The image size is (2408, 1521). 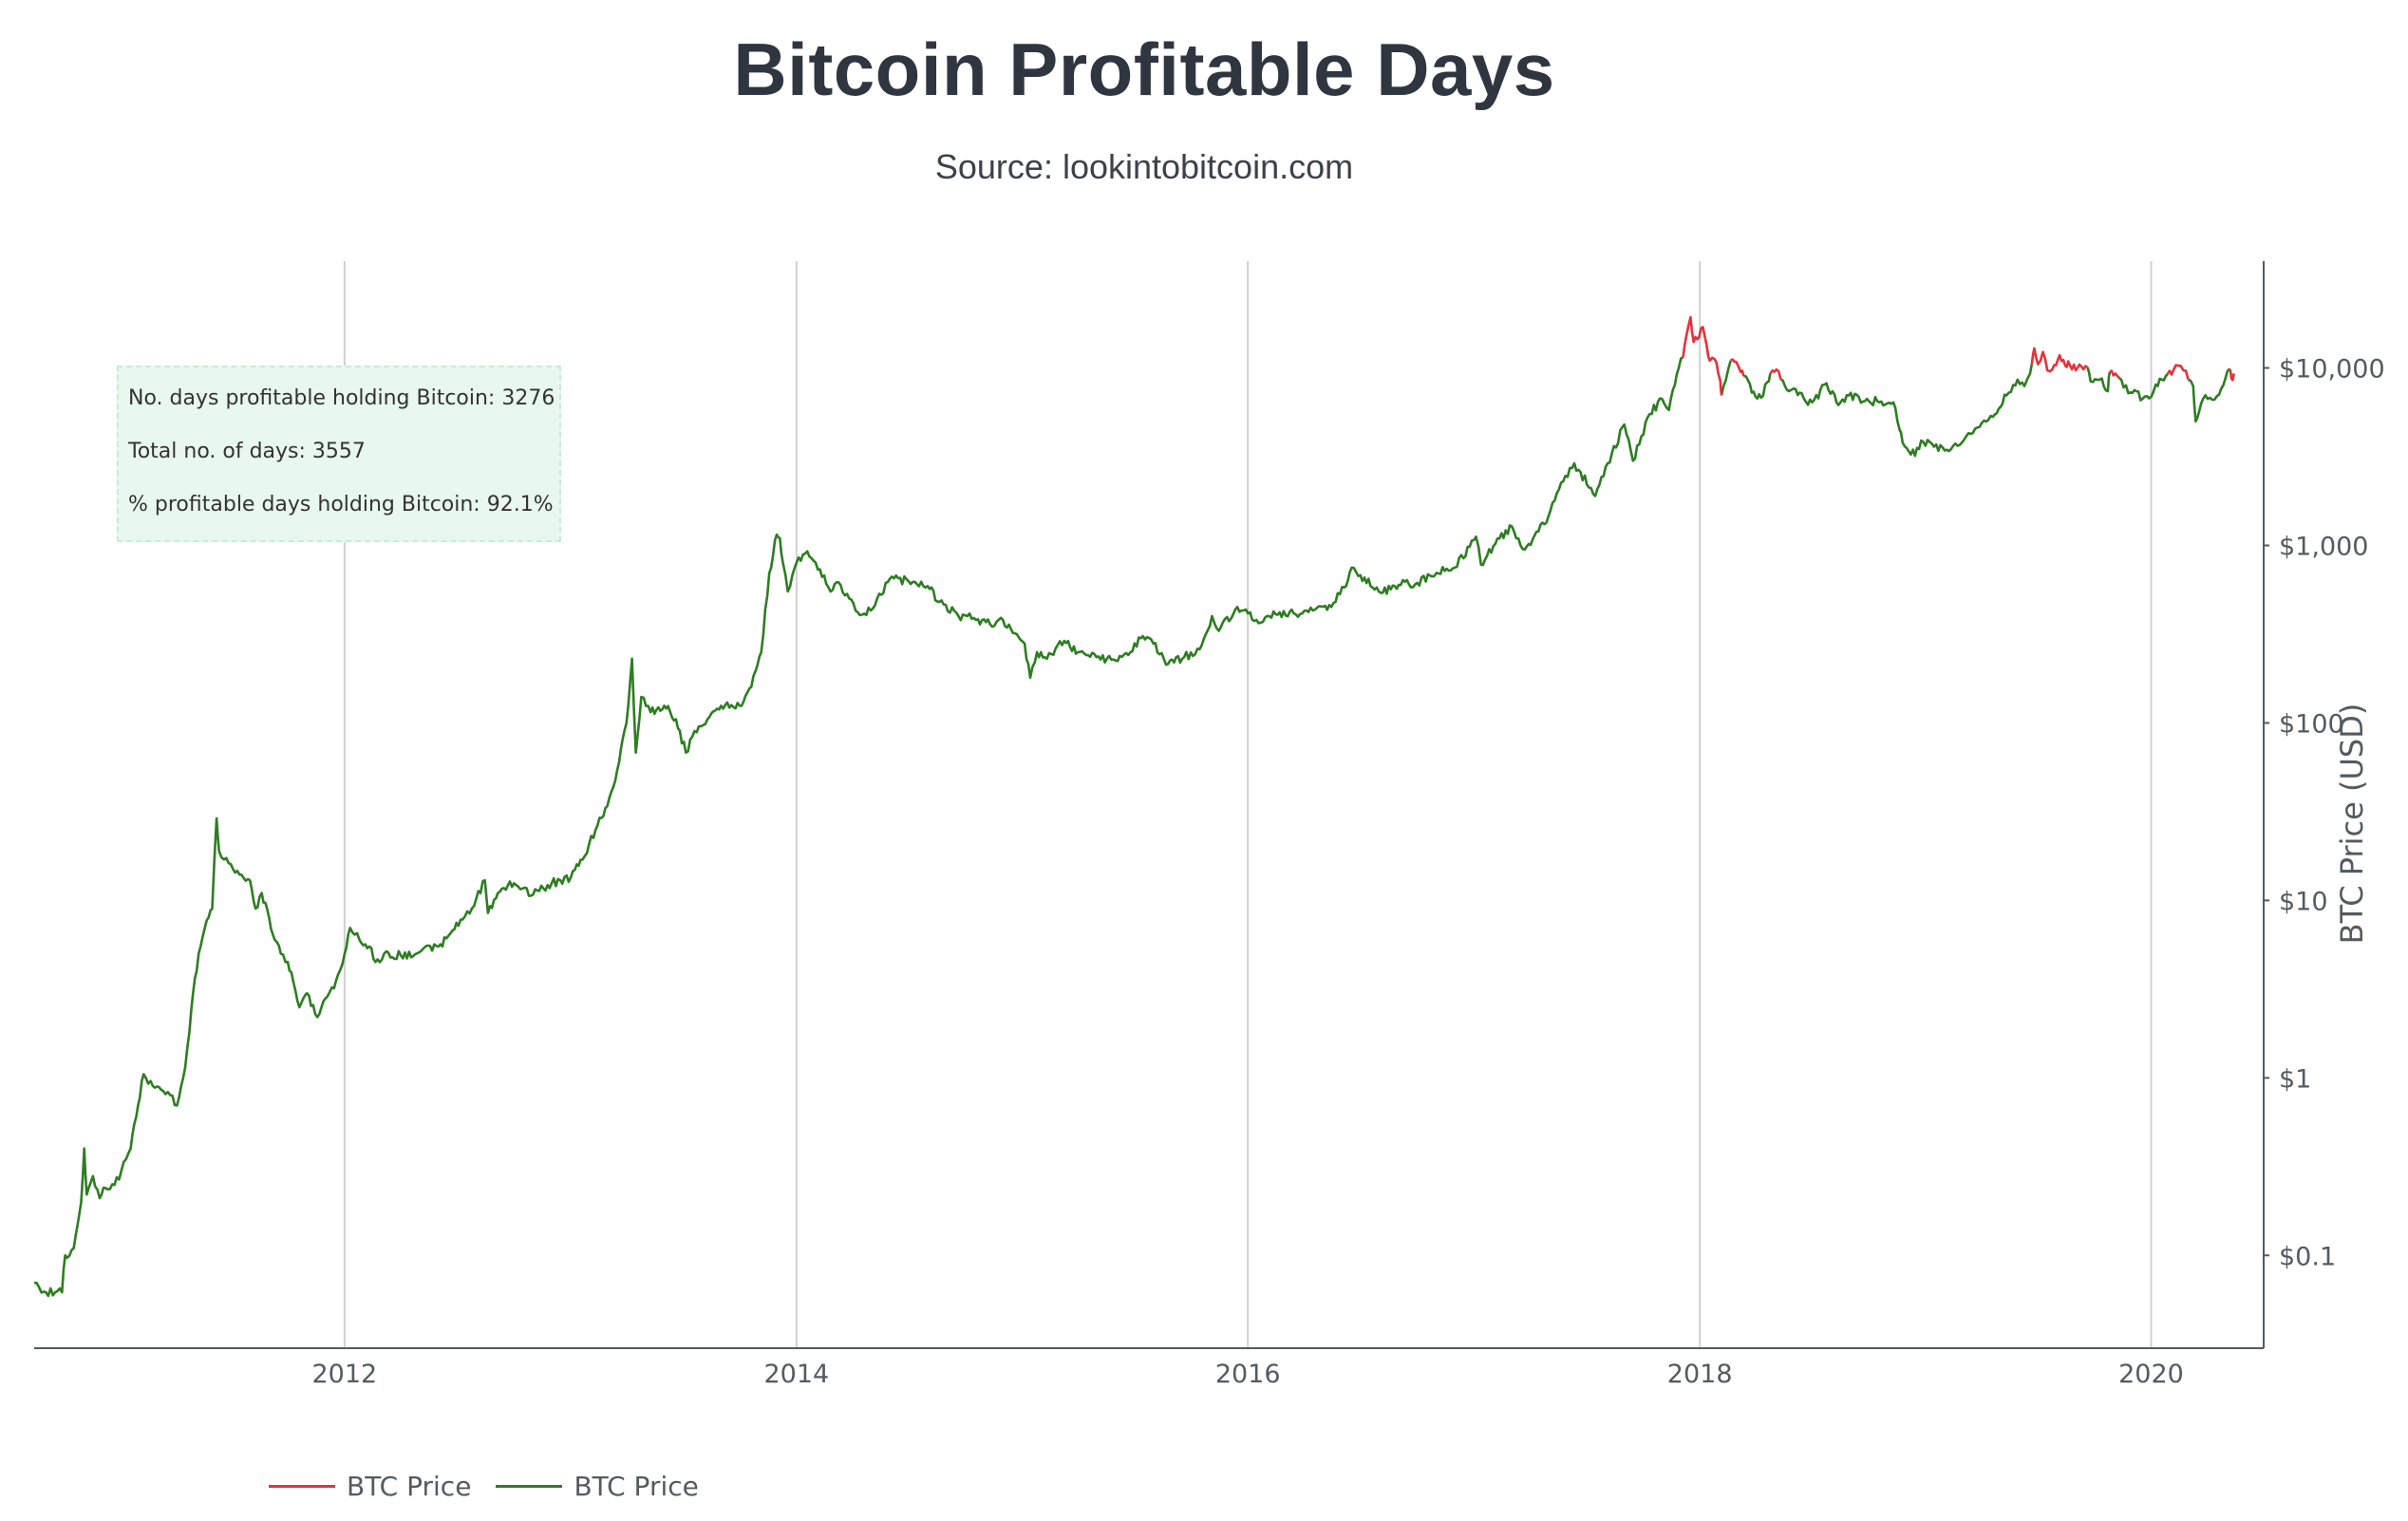 What do you see at coordinates (2303, 901) in the screenshot?
I see `y-tick-label: $10` at bounding box center [2303, 901].